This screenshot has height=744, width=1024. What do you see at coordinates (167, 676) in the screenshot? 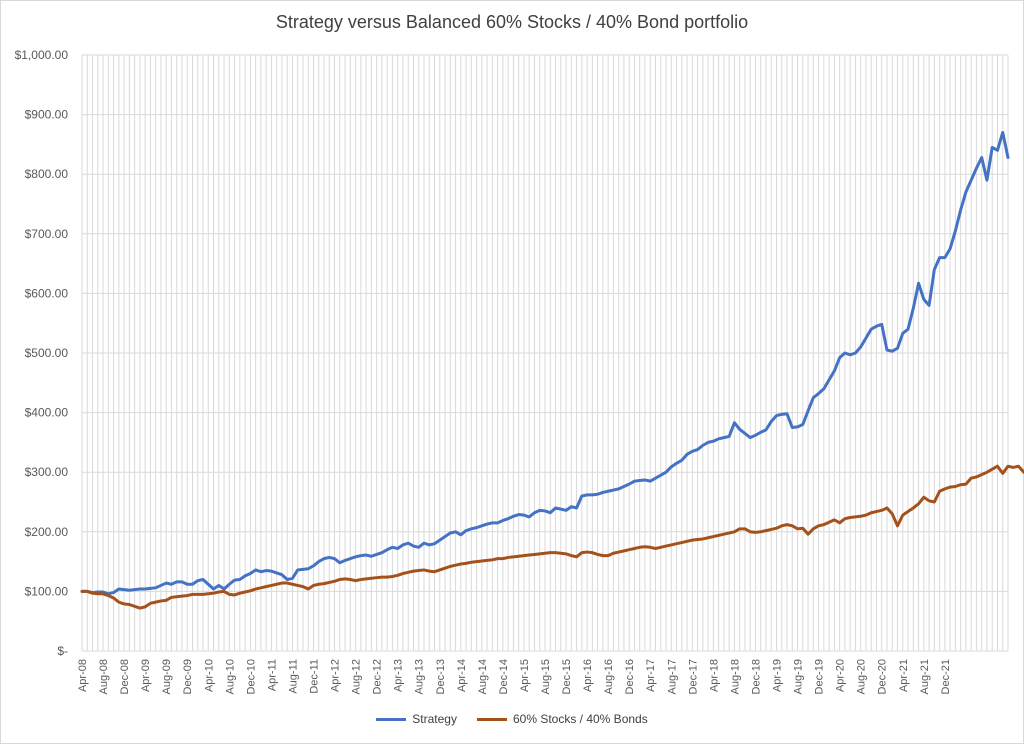
I see `x-tick-label: Aug-09` at bounding box center [167, 676].